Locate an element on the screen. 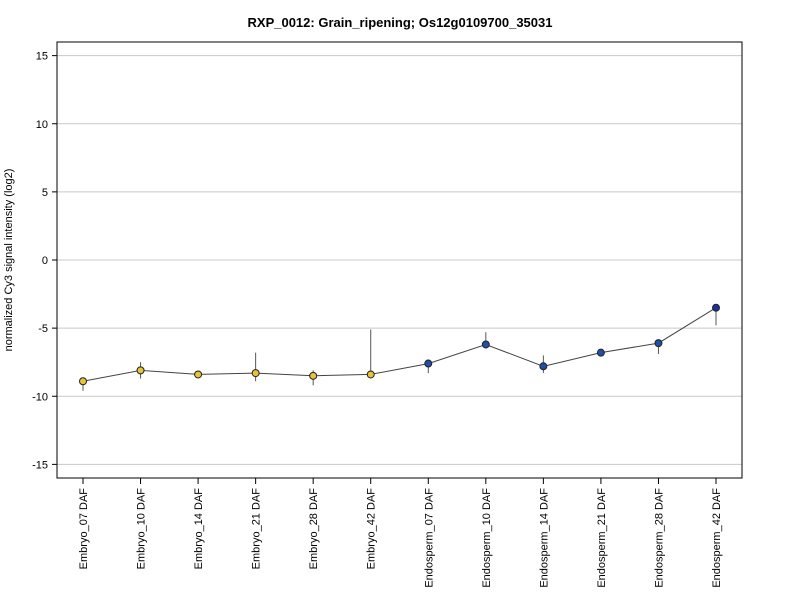 The width and height of the screenshot is (800, 600). data-points is located at coordinates (399, 344).